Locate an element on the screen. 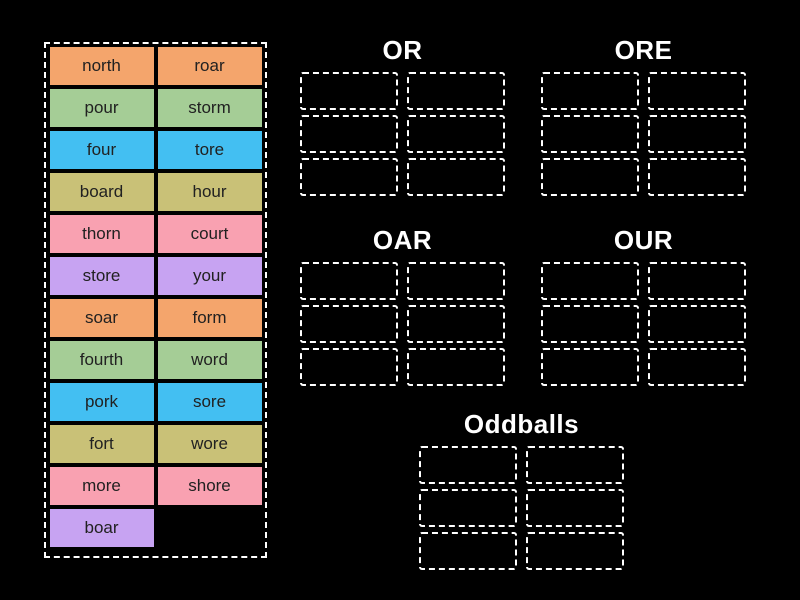 This screenshot has width=800, height=600. word-tile: pour is located at coordinates (101, 108).